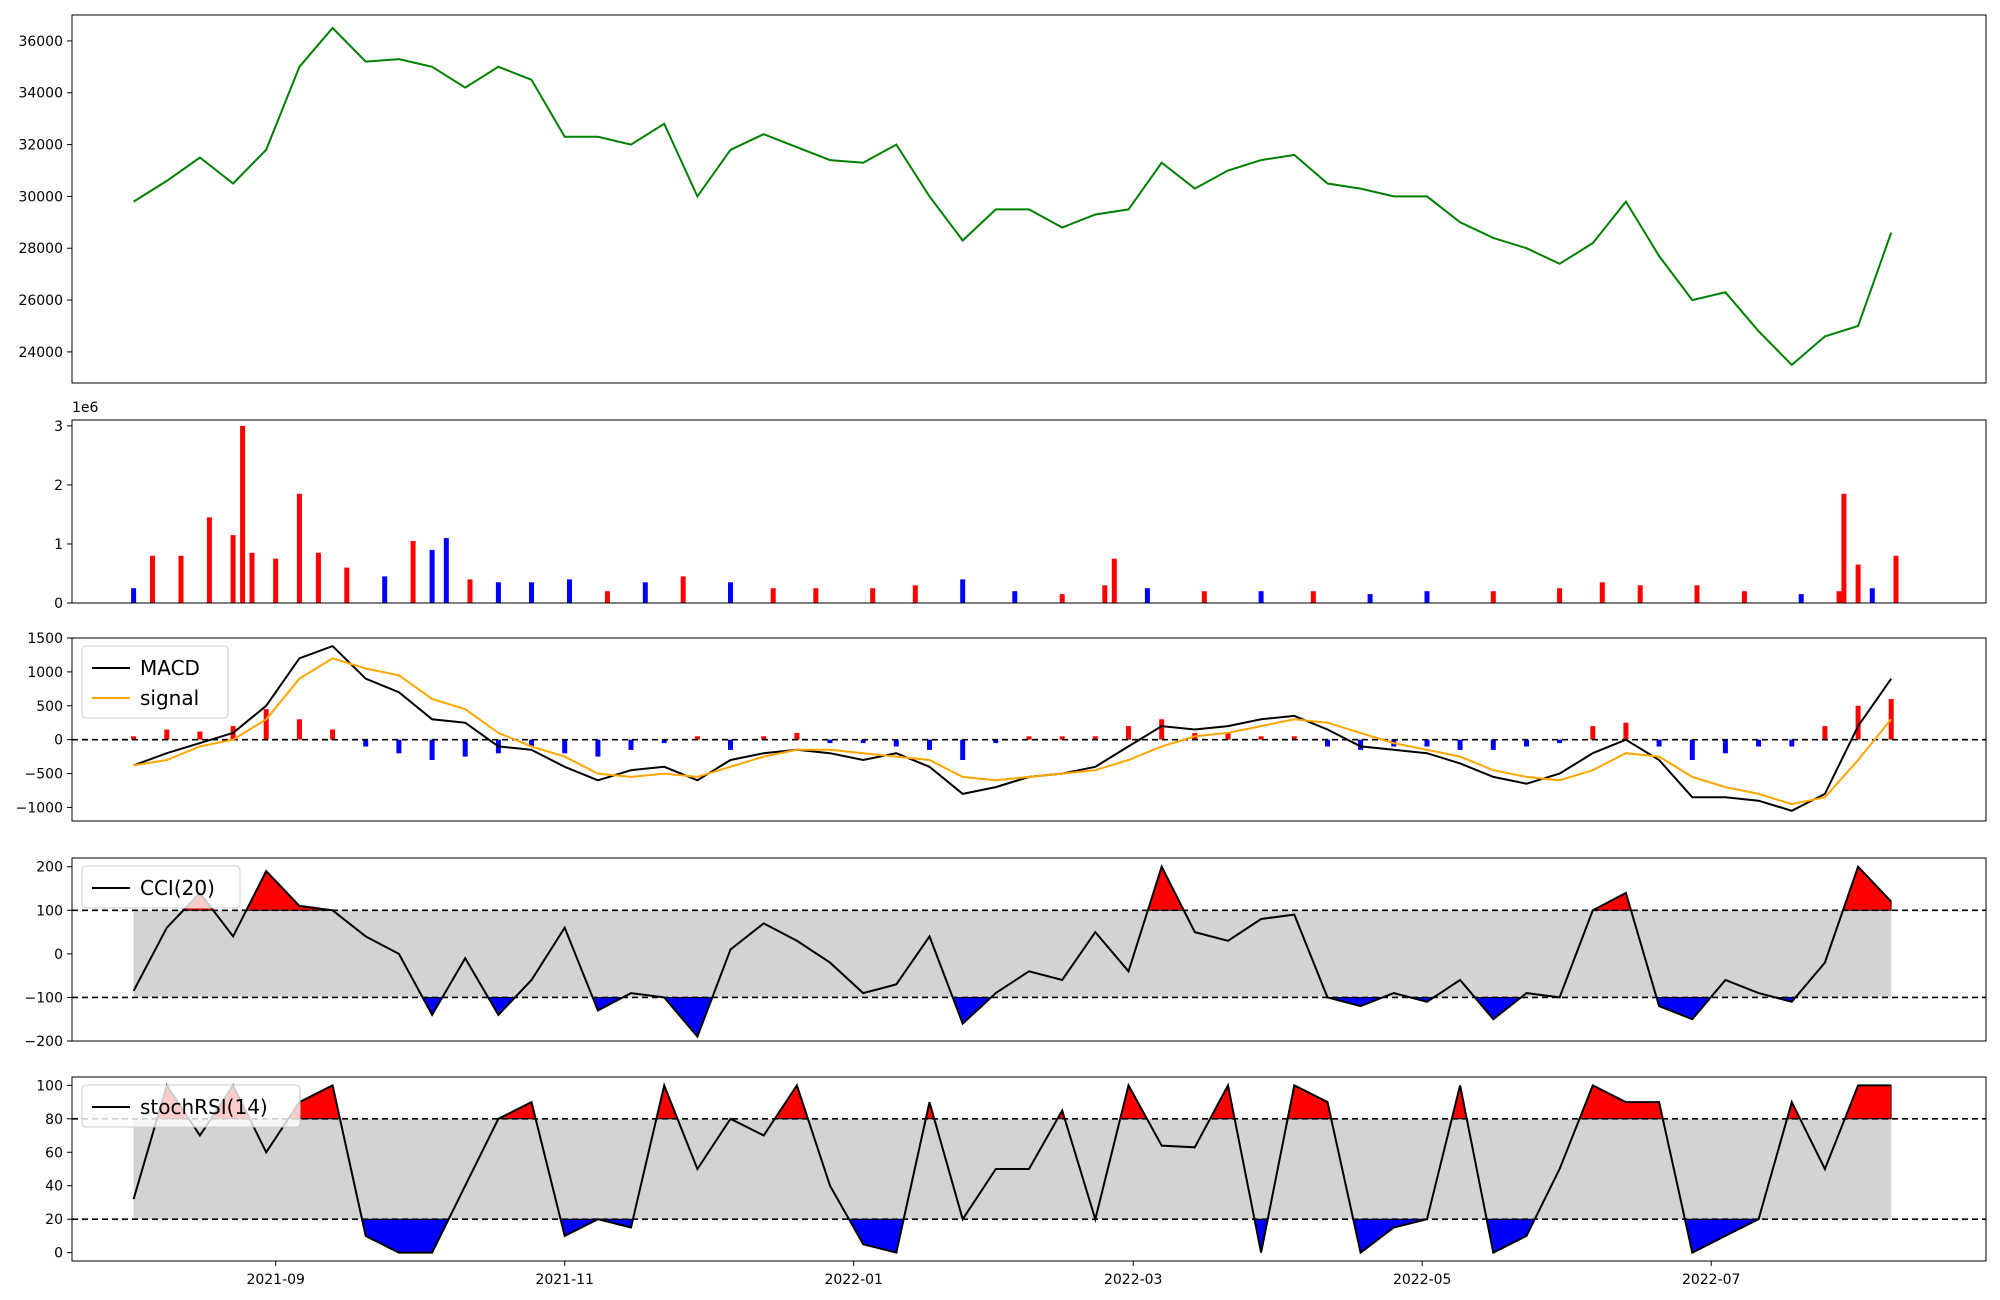  I want to click on stochrsi-ytick-label: 100, so click(49, 1086).